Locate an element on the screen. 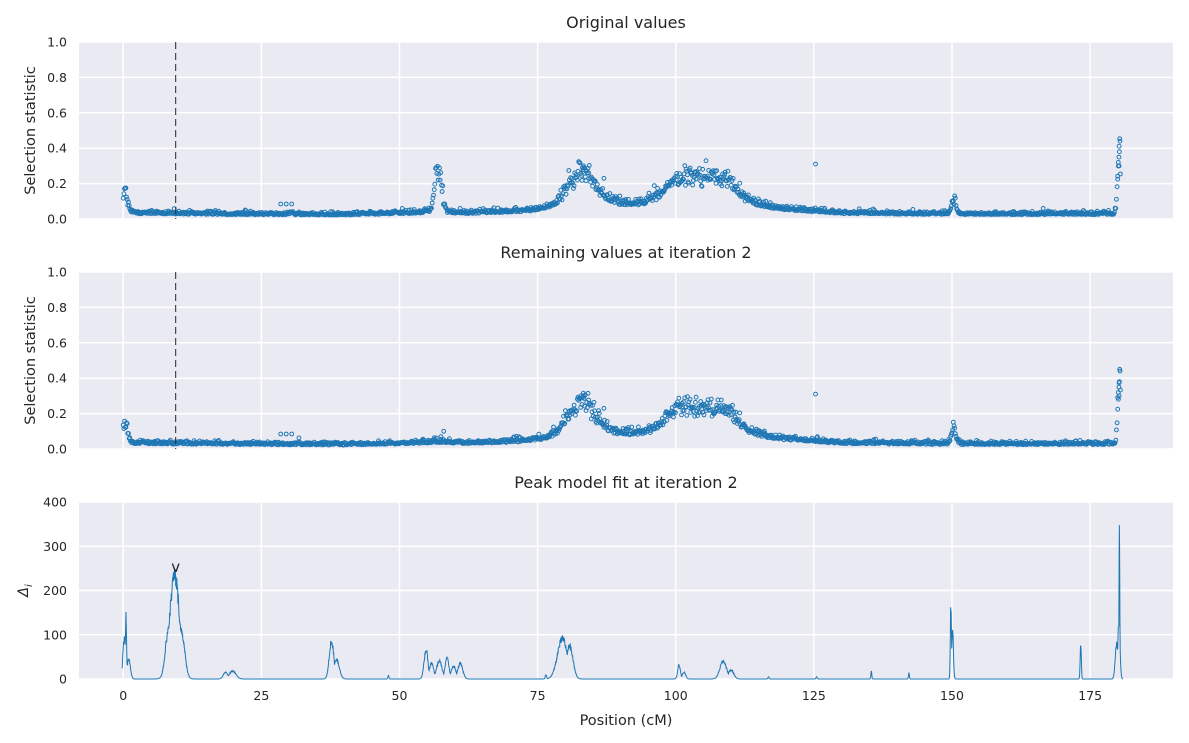 This screenshot has height=743, width=1189. x-label-fit: Position (cM) is located at coordinates (626, 721).